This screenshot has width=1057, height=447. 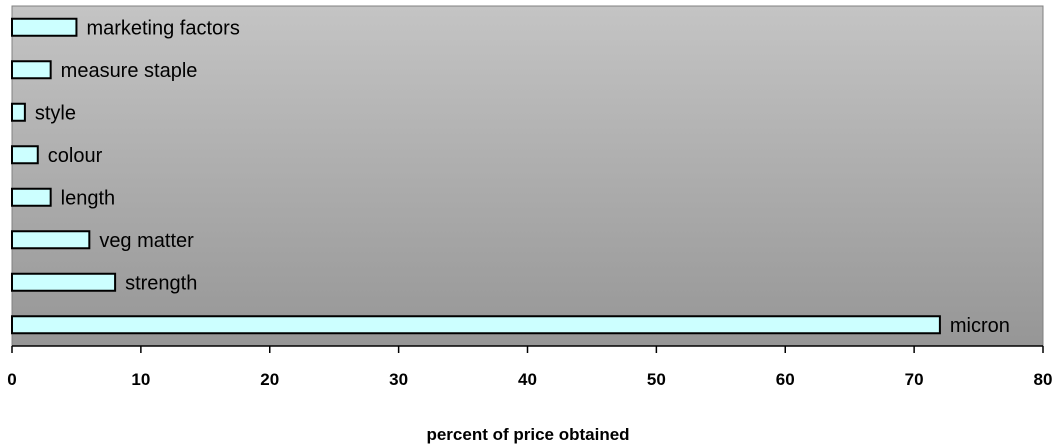 I want to click on bar-label-measure-staple: measure staple, so click(x=129, y=71).